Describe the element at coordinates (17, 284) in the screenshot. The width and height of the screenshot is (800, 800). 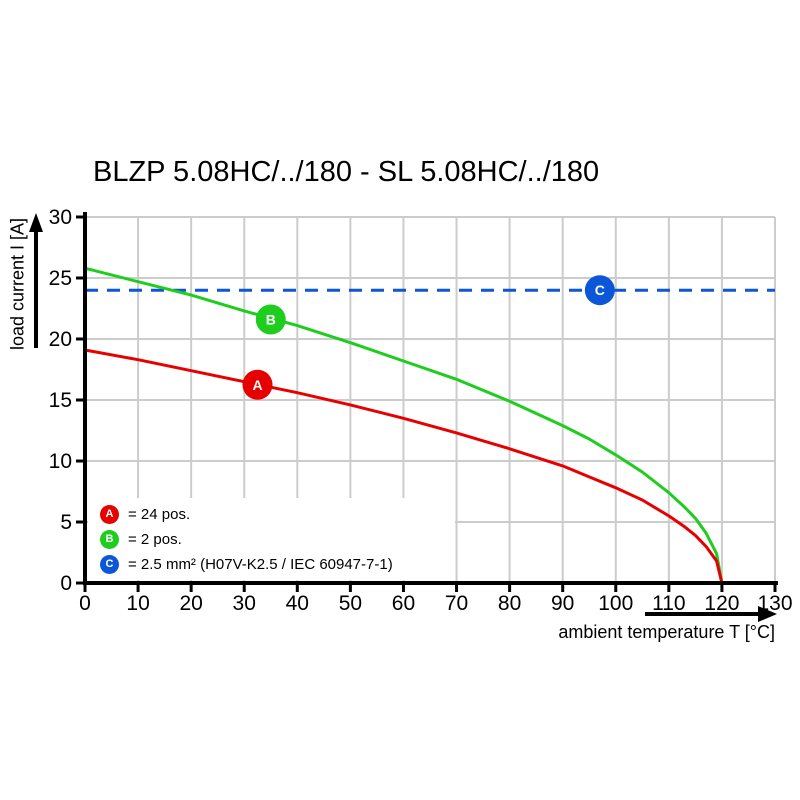
I see `y-axis-label: load current I [A]` at that location.